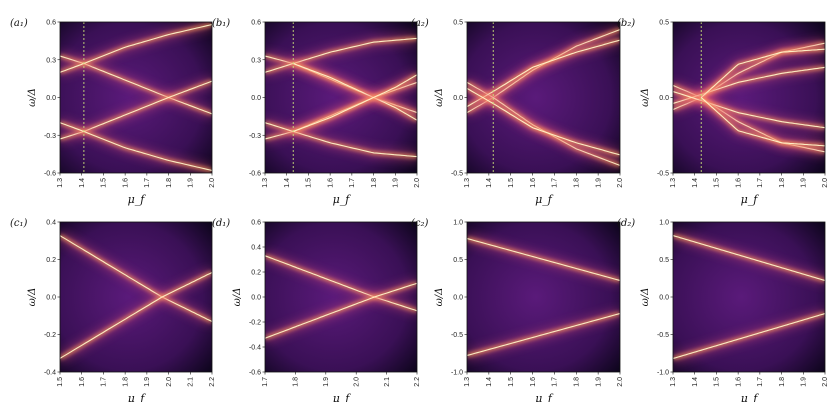 The height and width of the screenshot is (402, 830). I want to click on xtick-a1-4: 1.7, so click(147, 183).